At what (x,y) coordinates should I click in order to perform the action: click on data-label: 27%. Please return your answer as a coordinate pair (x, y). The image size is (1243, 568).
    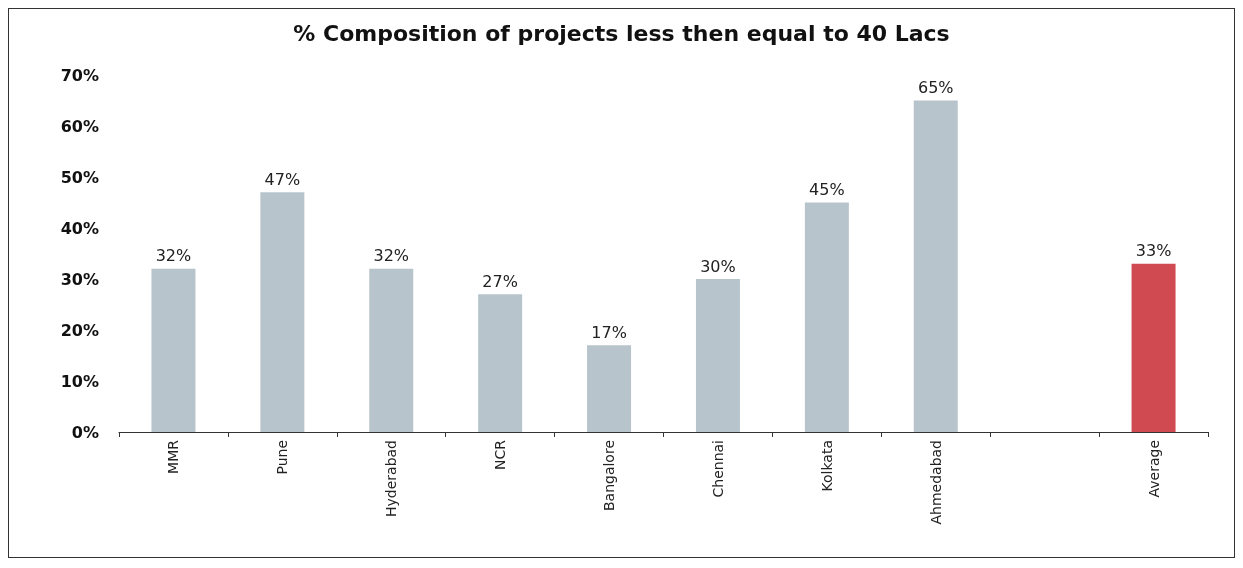
    Looking at the image, I should click on (500, 281).